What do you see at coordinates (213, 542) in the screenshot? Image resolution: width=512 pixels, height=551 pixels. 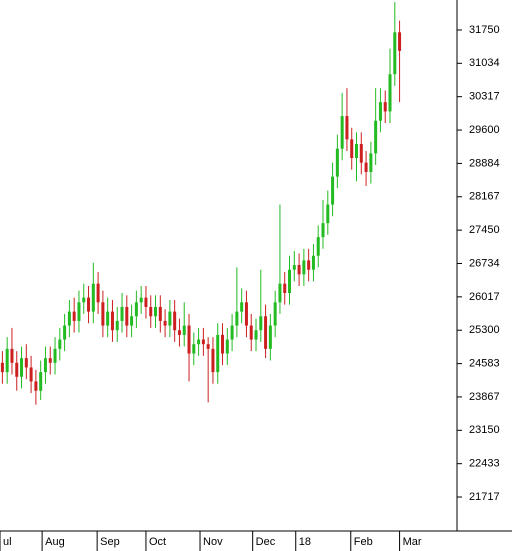 I see `x-tick-label: Nov` at bounding box center [213, 542].